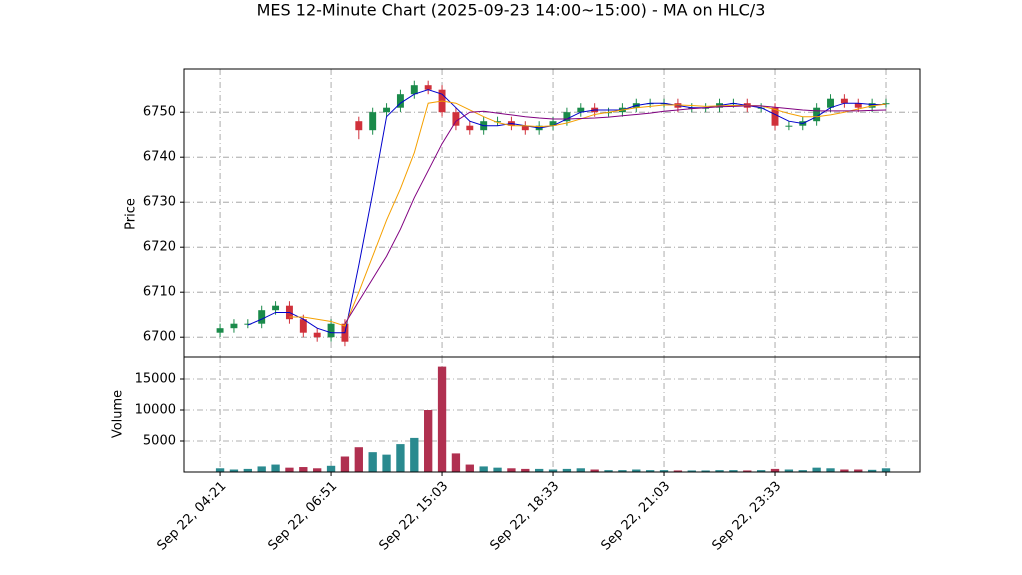 The image size is (1022, 575). Describe the element at coordinates (413, 516) in the screenshot. I see `x-tick-label: Sep 22, 15:03` at that location.